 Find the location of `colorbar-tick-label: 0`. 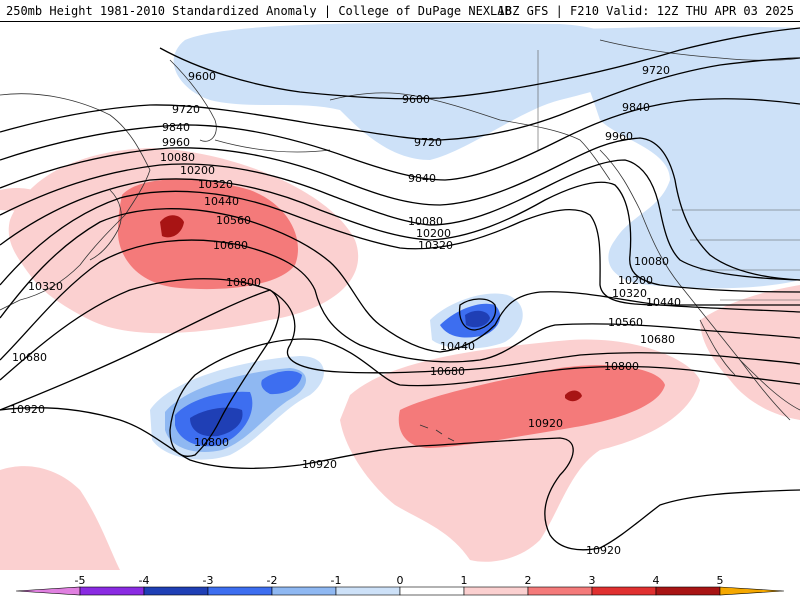

colorbar-tick-label: 0 is located at coordinates (400, 580).